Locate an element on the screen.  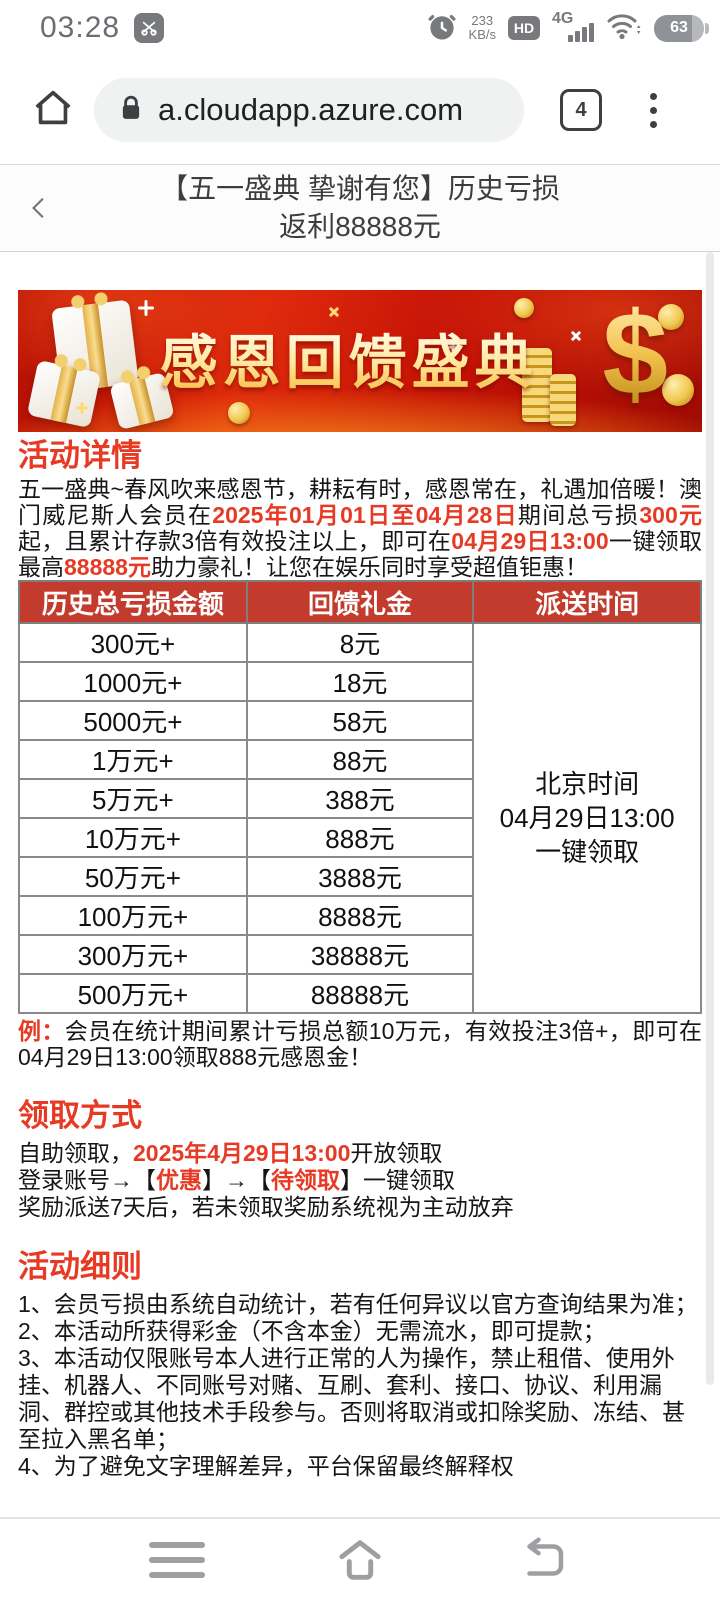
table-cell: 388元 is located at coordinates (360, 798).